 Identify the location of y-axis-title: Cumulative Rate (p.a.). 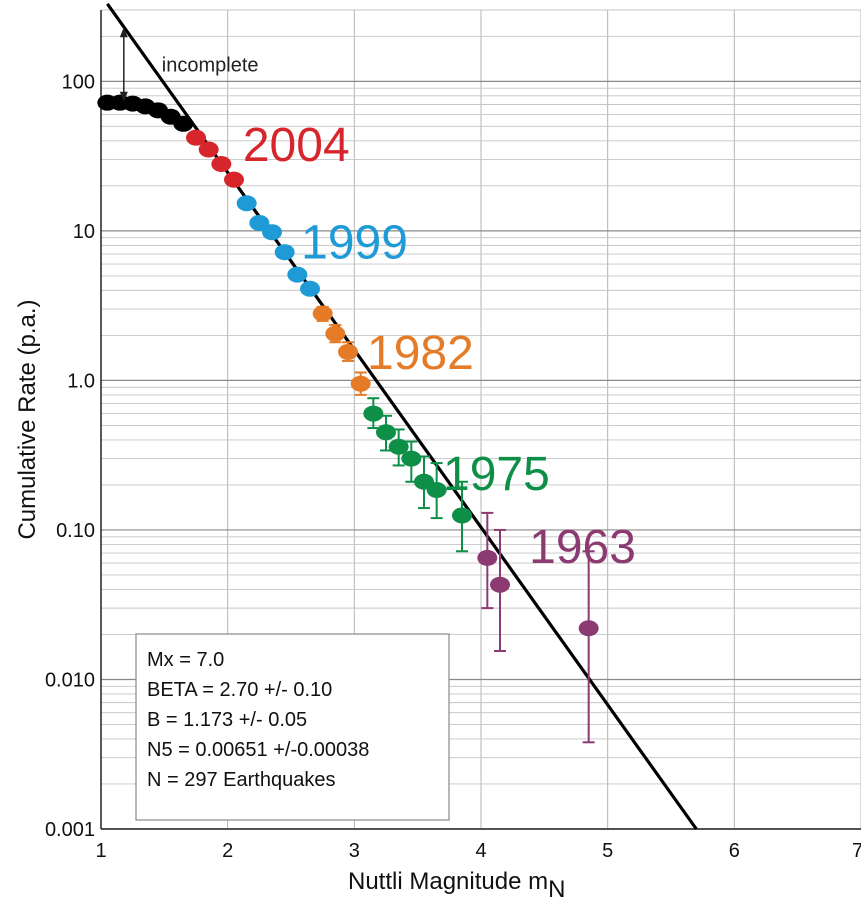
(27, 419).